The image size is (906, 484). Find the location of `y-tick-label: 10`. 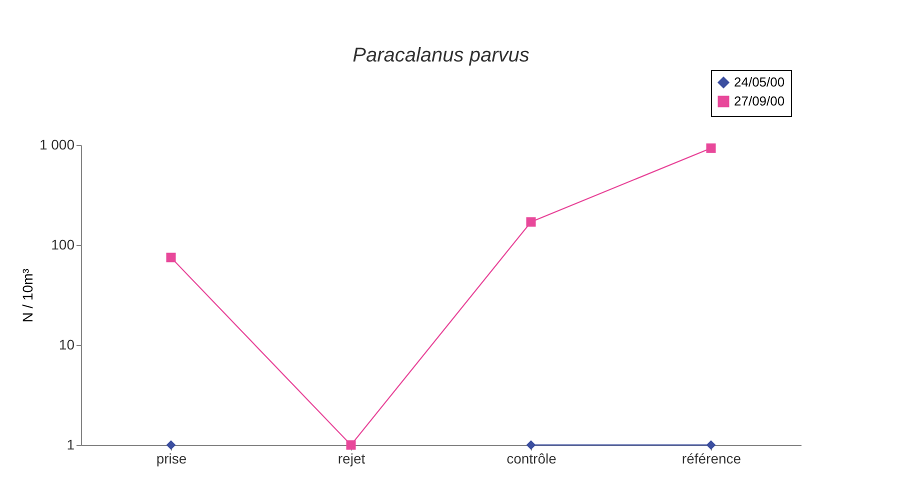

y-tick-label: 10 is located at coordinates (66, 344).